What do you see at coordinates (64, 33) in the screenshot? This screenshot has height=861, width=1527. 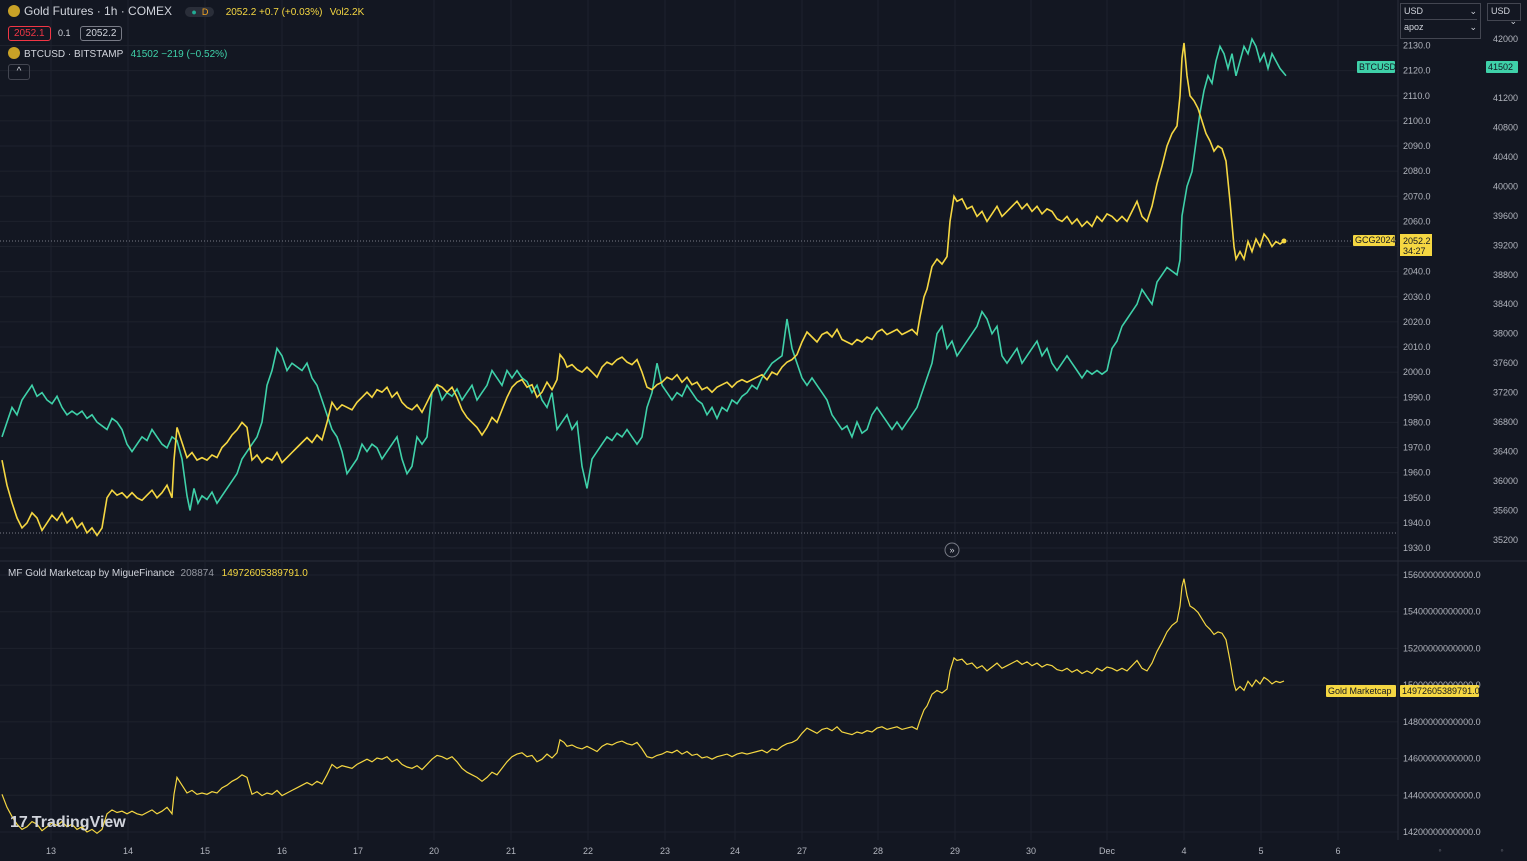 I see `spread: 0.1` at bounding box center [64, 33].